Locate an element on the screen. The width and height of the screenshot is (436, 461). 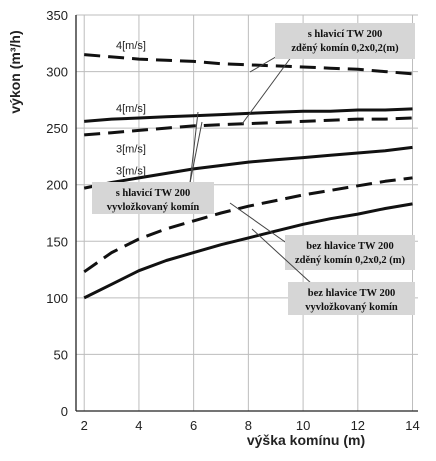
annotation-text: zděný komín 0,2x0,2 (m) is located at coordinates (350, 260).